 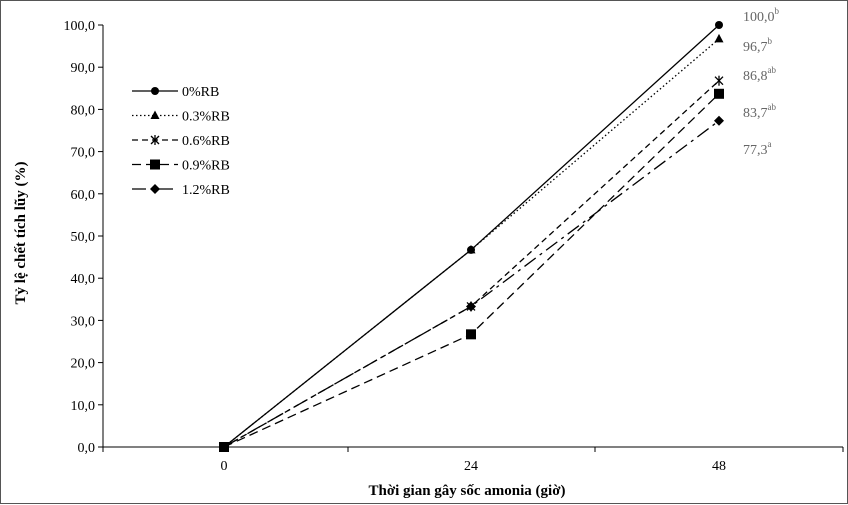 What do you see at coordinates (761, 15) in the screenshot?
I see `data-label: 100,0b` at bounding box center [761, 15].